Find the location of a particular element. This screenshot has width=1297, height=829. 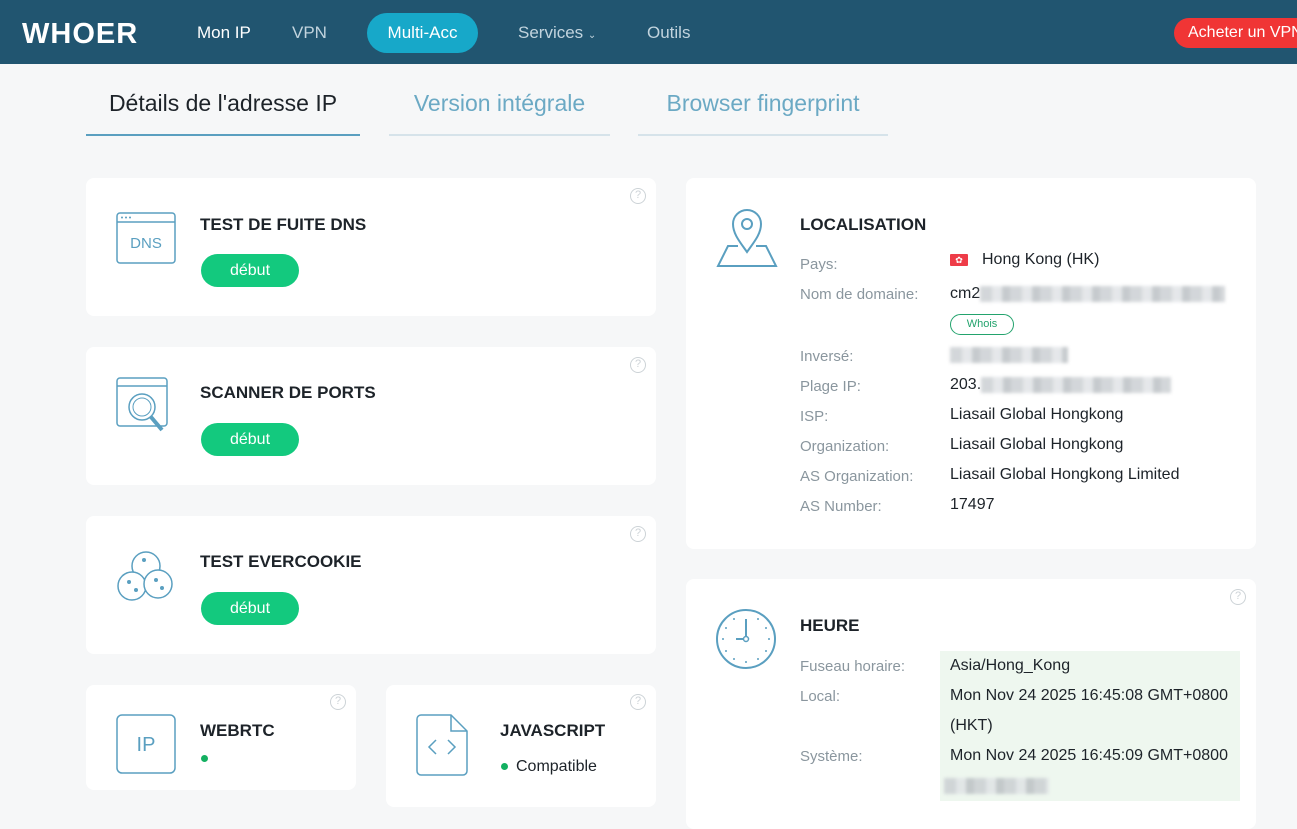

label-timezone: Fuseau horaire: is located at coordinates (853, 666).